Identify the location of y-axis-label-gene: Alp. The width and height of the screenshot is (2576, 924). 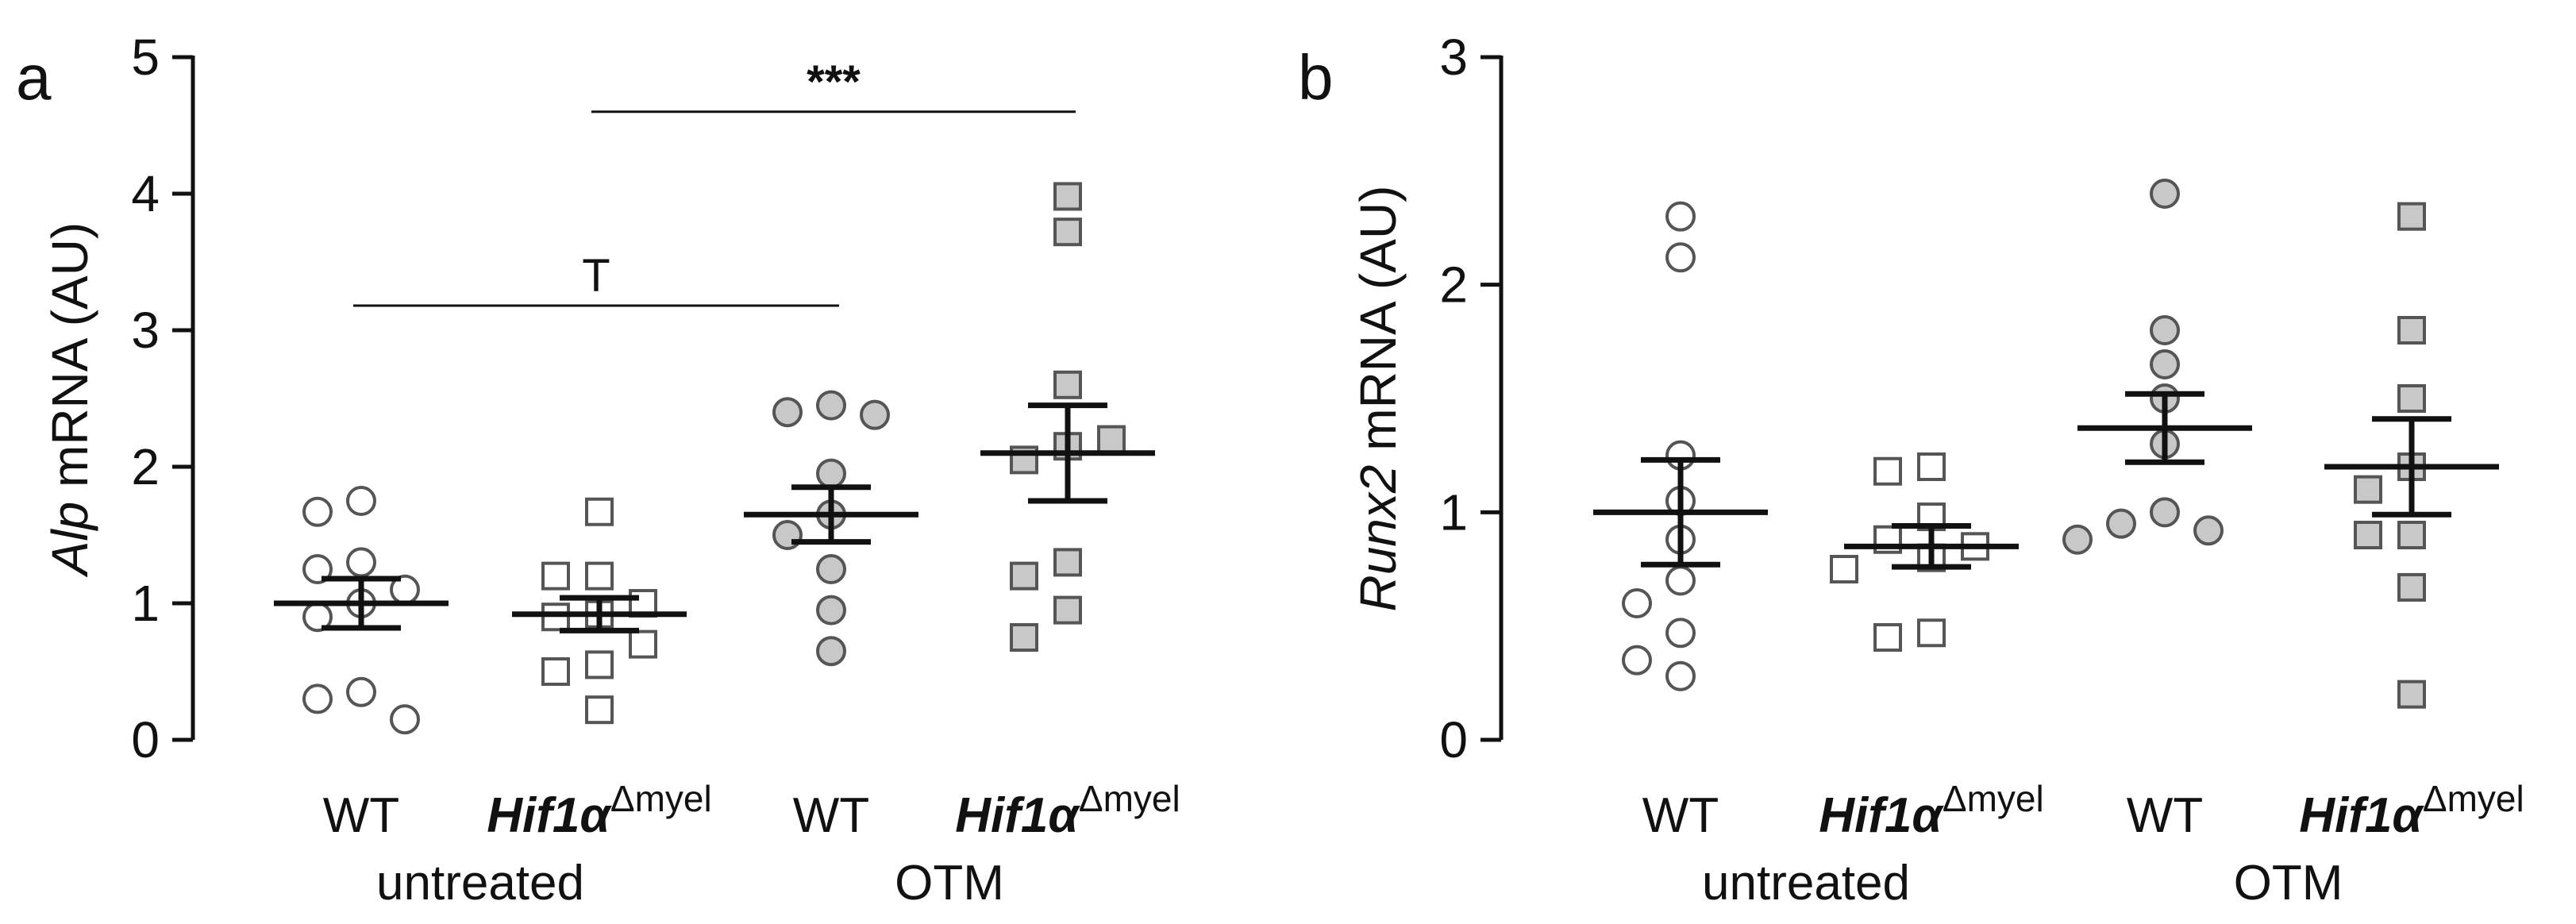
(69, 540).